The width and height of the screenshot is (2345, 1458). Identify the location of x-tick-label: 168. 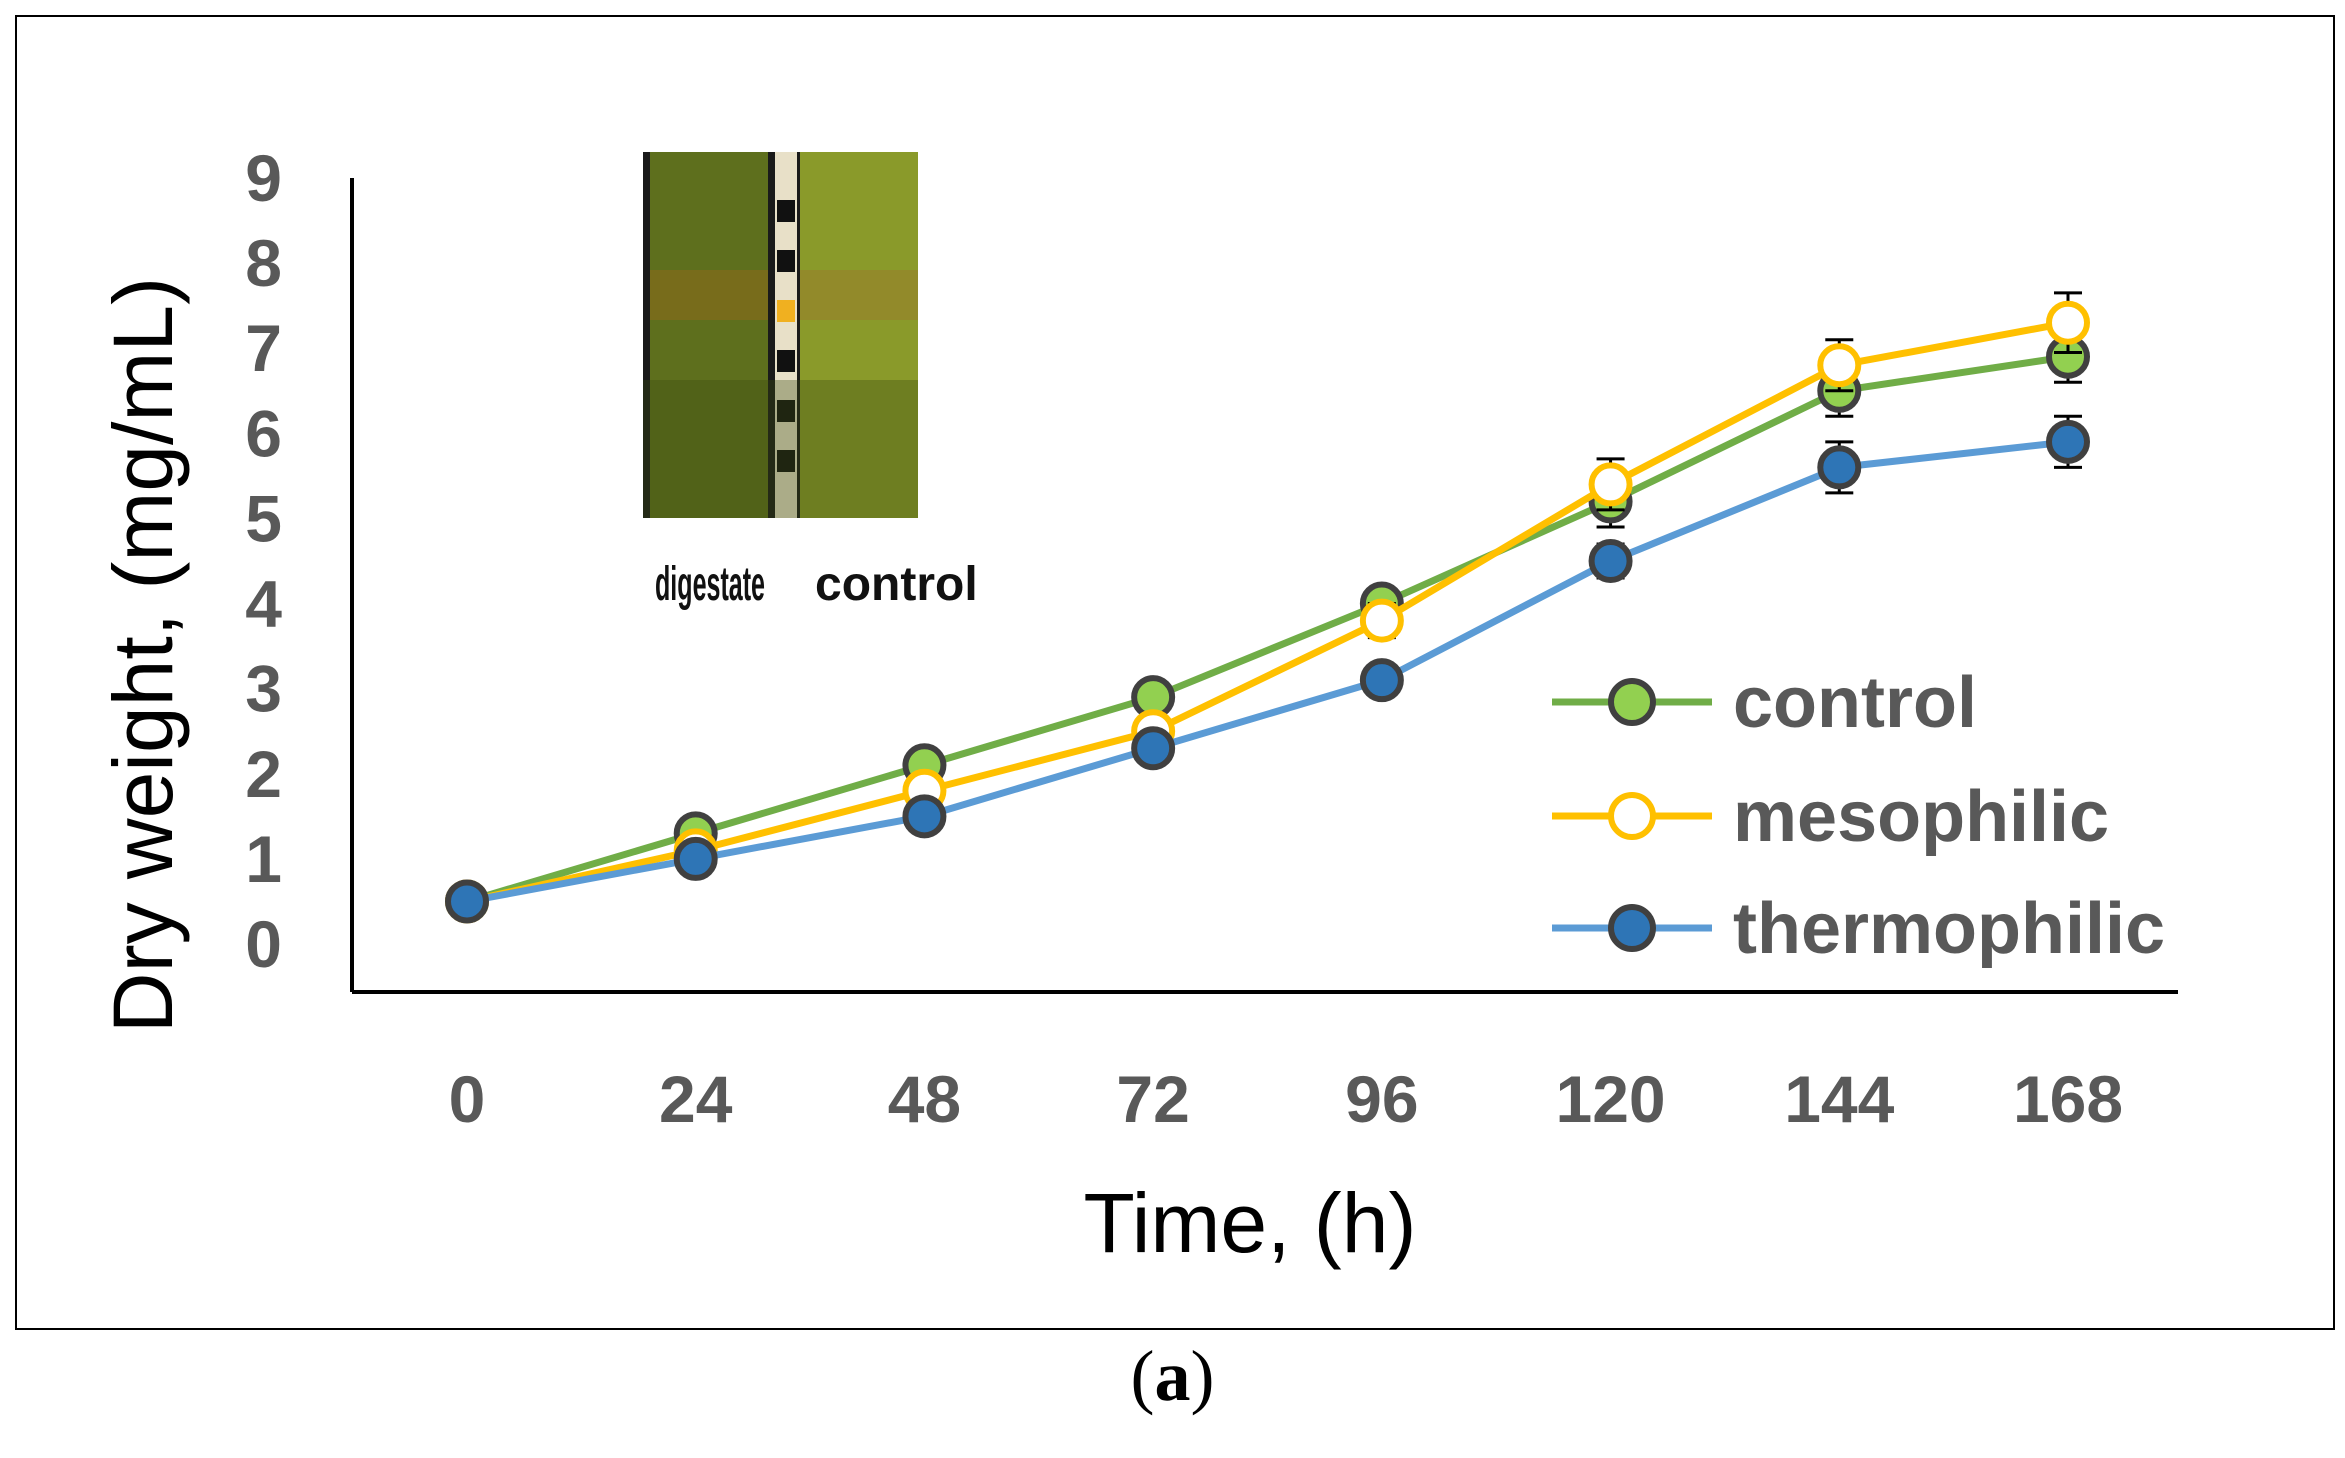
(2068, 1099).